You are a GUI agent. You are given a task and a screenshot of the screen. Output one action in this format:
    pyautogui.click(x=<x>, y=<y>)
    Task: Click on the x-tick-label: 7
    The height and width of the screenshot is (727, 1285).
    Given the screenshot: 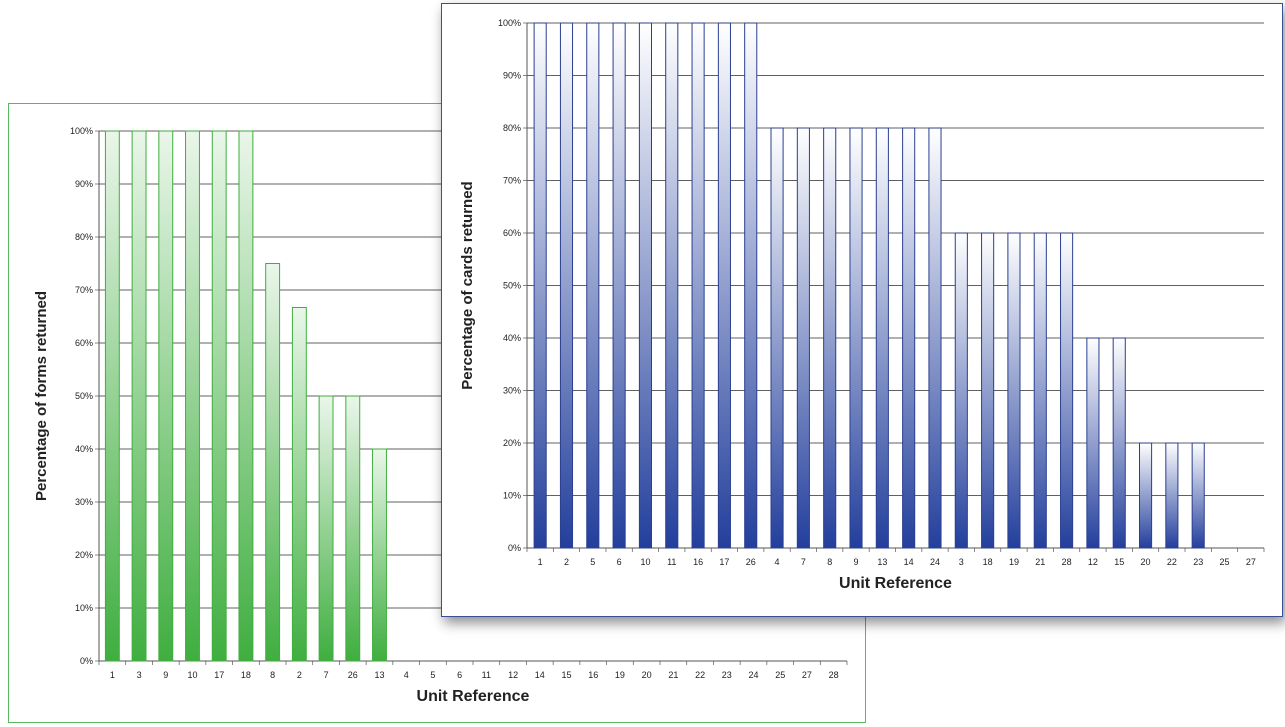 What is the action you would take?
    pyautogui.click(x=326, y=675)
    